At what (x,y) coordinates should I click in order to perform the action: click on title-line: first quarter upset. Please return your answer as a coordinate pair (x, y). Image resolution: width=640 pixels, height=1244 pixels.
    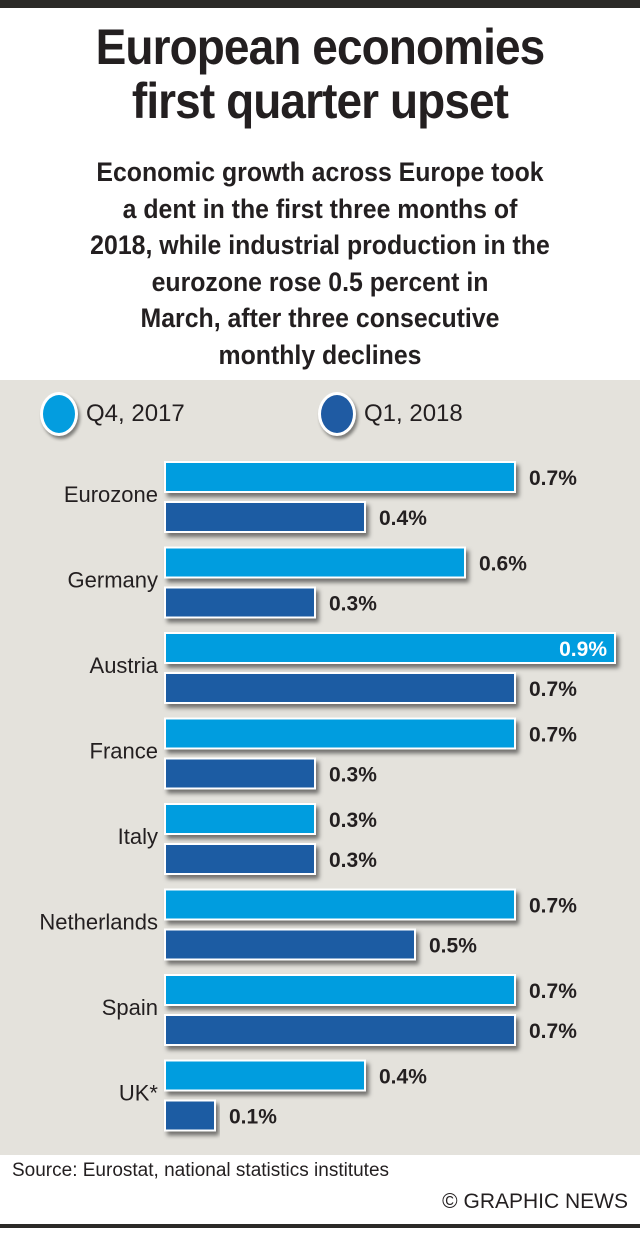
    Looking at the image, I should click on (320, 101).